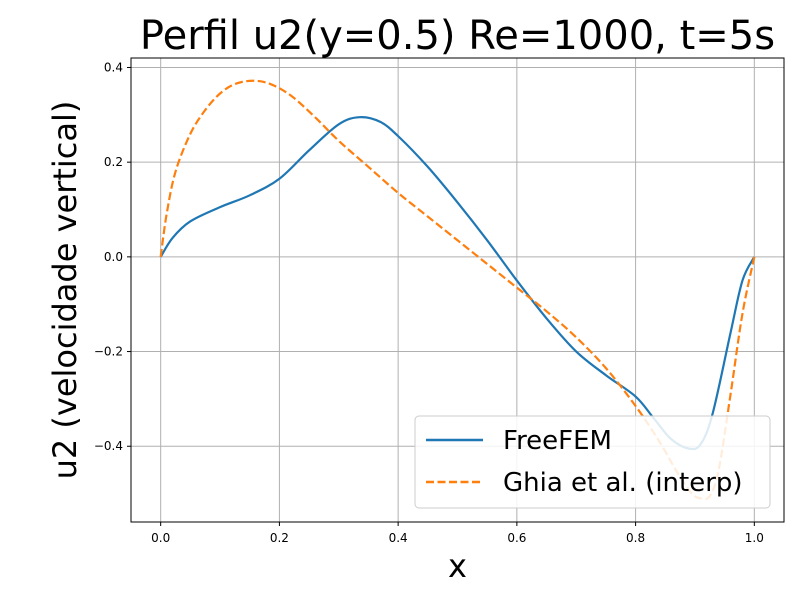  I want to click on y-tick-label: −0.4, so click(108, 446).